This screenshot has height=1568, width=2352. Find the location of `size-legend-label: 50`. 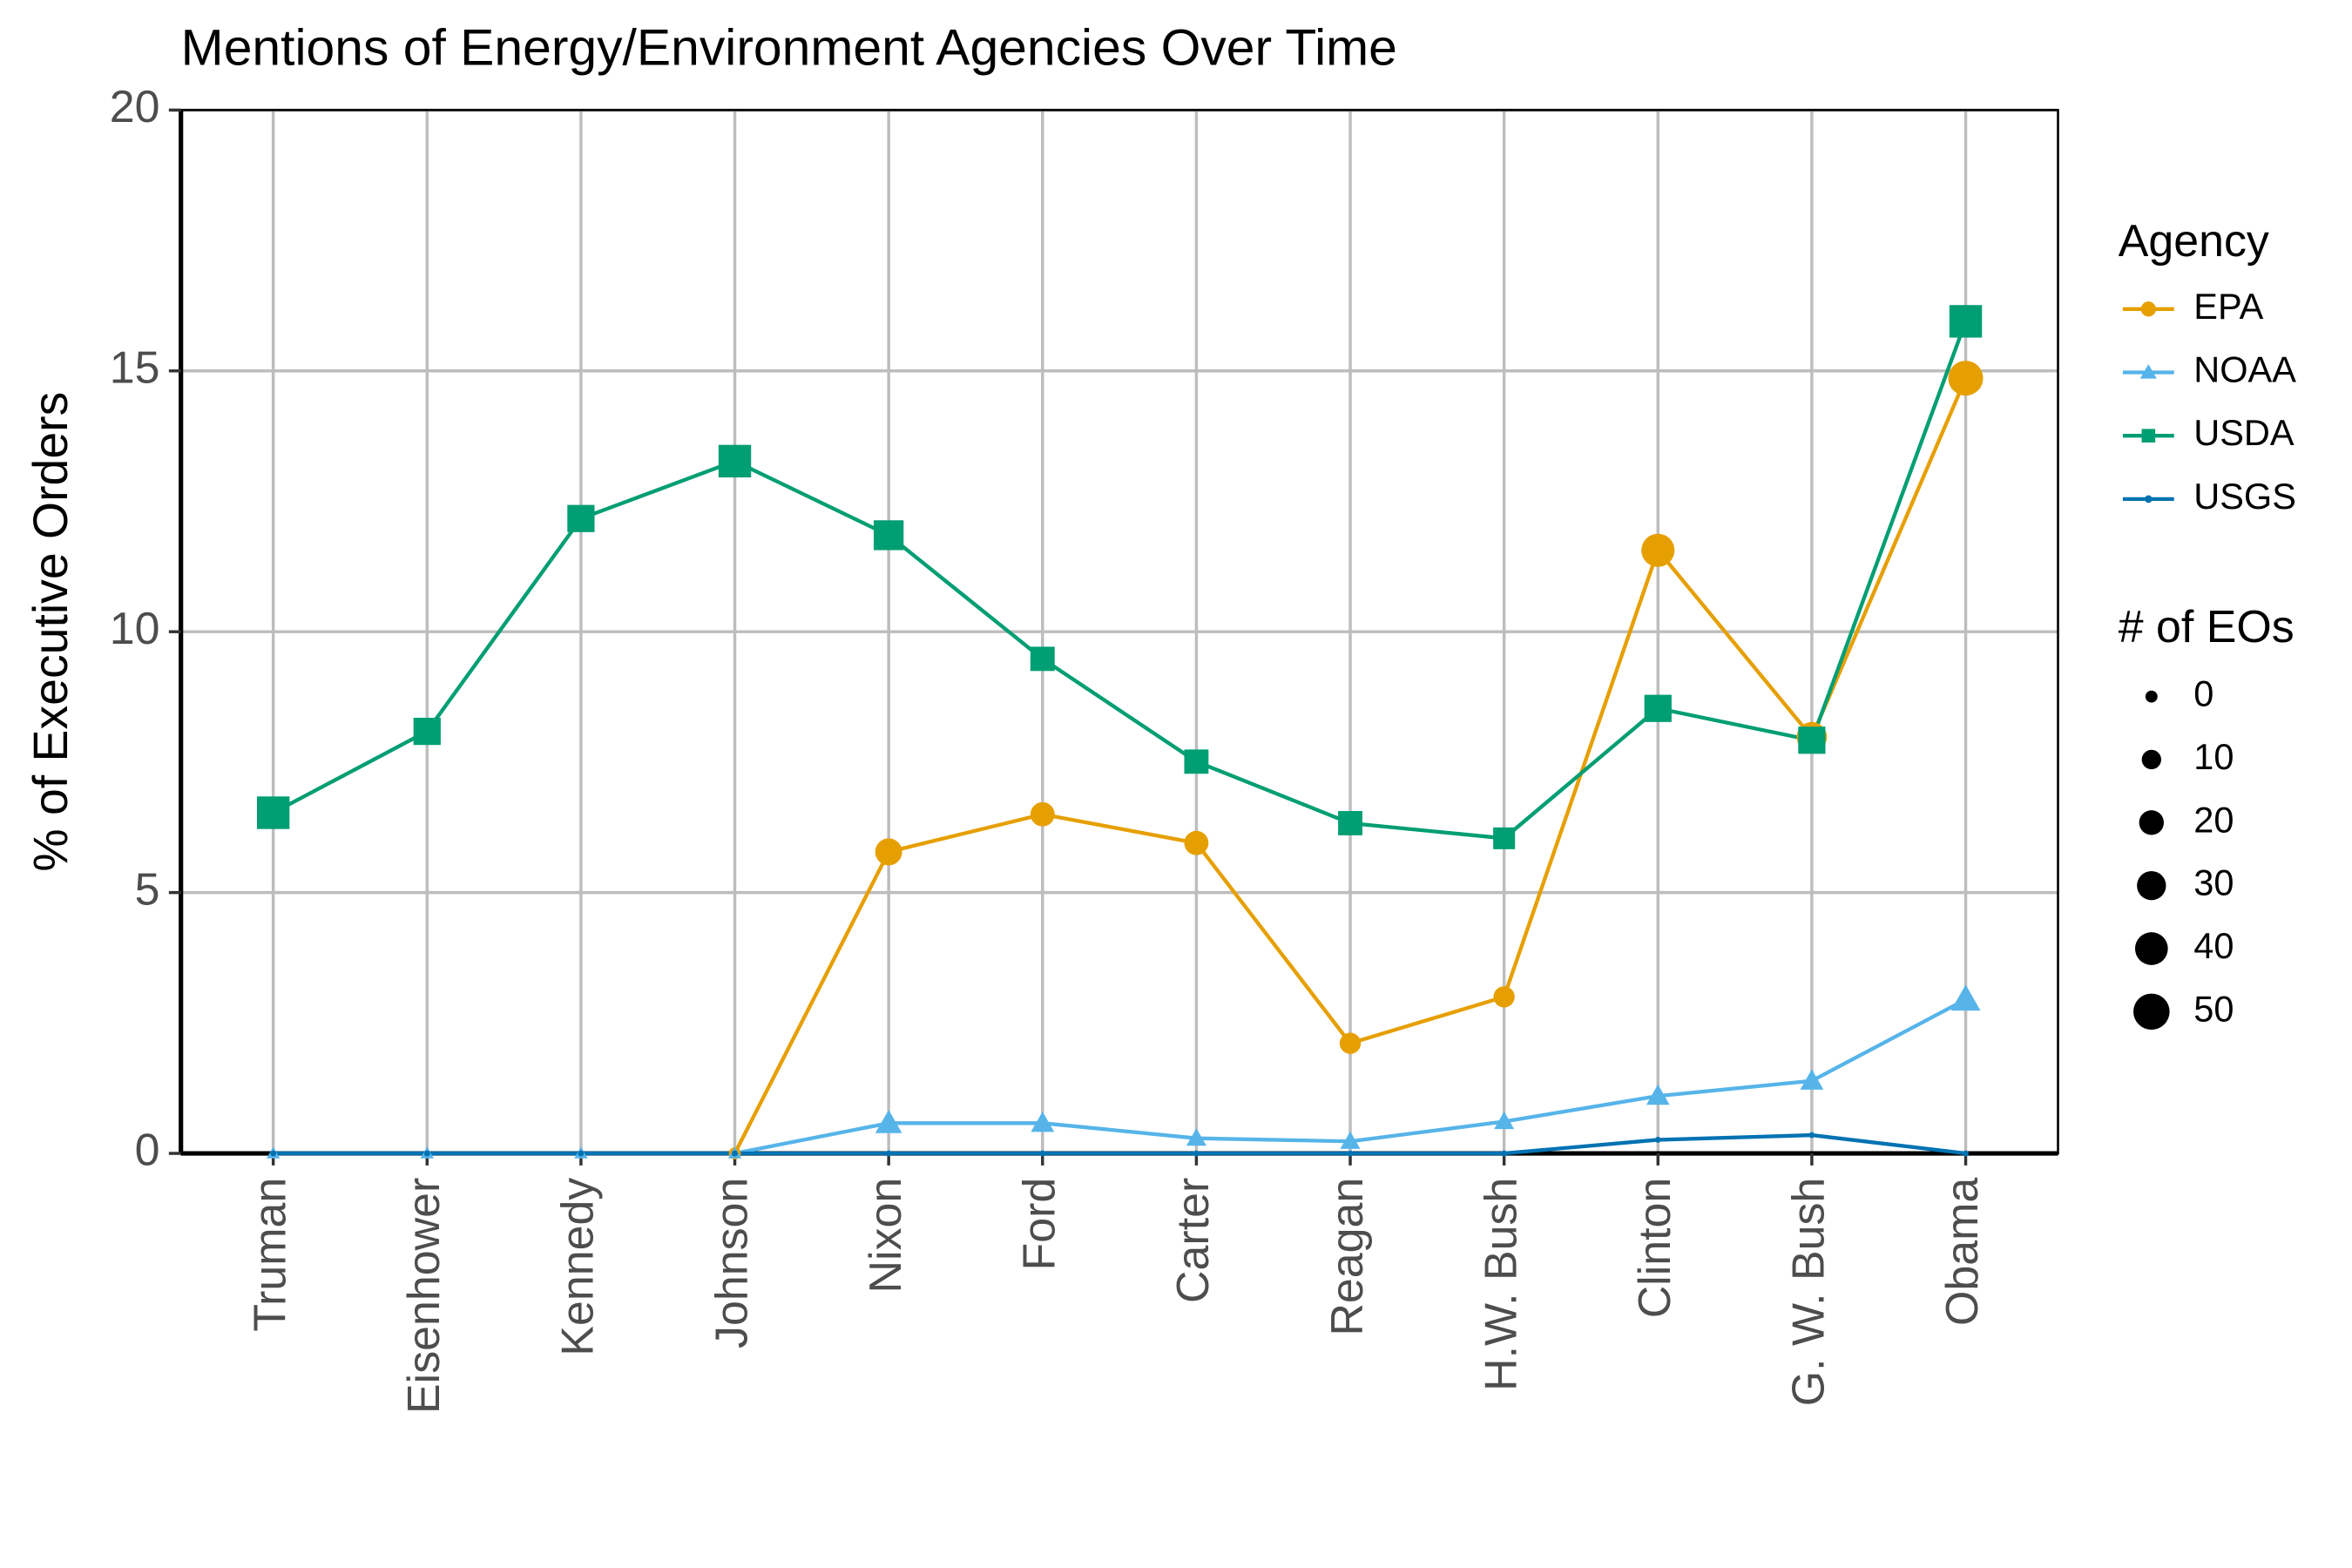

size-legend-label: 50 is located at coordinates (2213, 1008).